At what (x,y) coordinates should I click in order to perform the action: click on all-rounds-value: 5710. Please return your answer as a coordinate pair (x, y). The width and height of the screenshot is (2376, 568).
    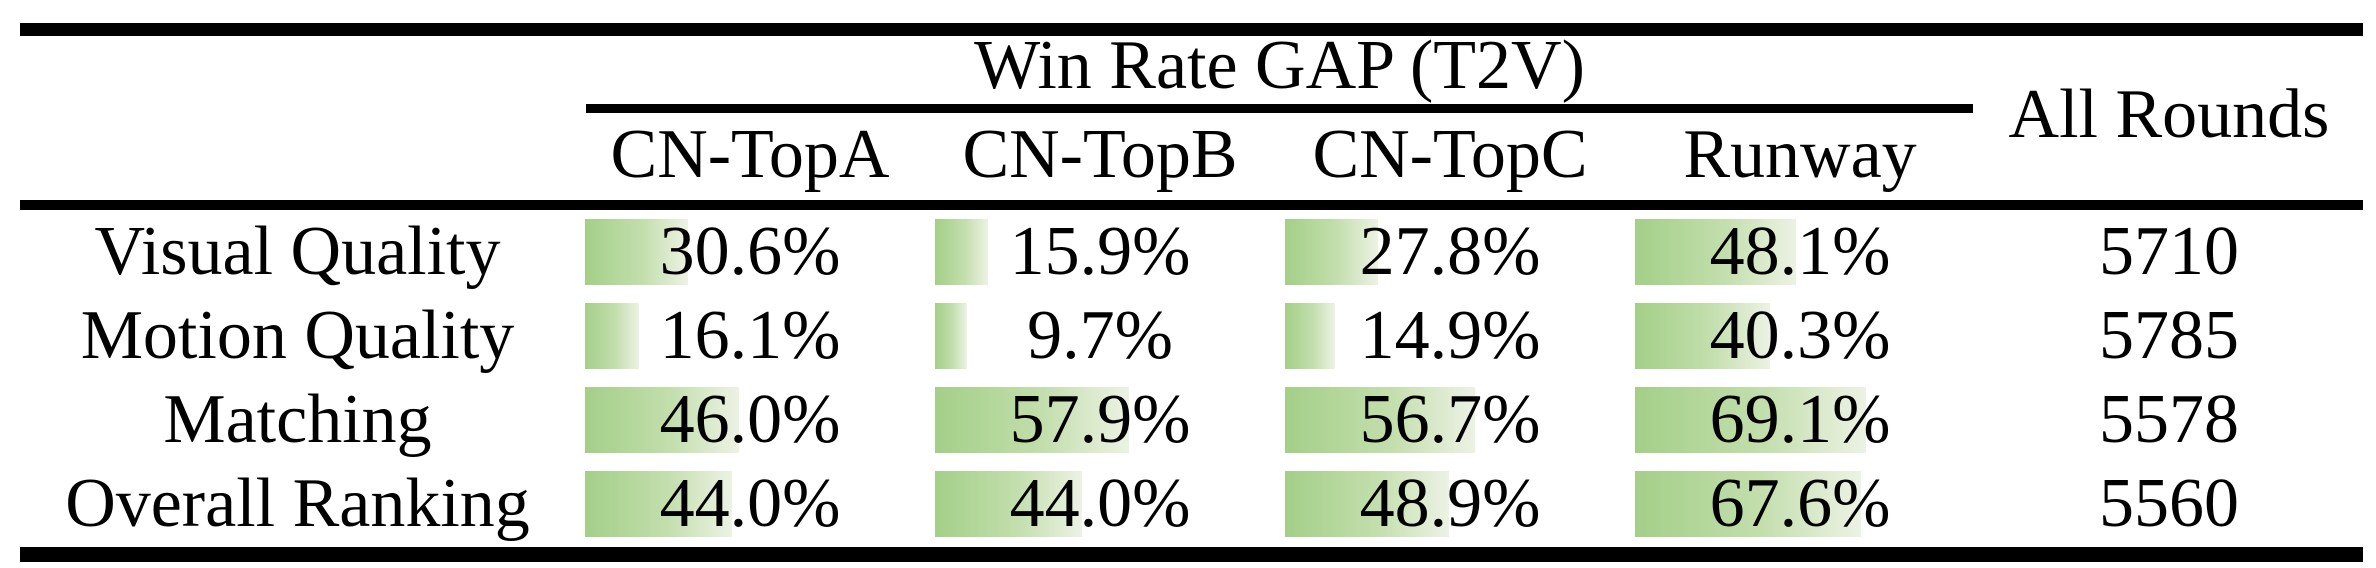
    Looking at the image, I should click on (2169, 251).